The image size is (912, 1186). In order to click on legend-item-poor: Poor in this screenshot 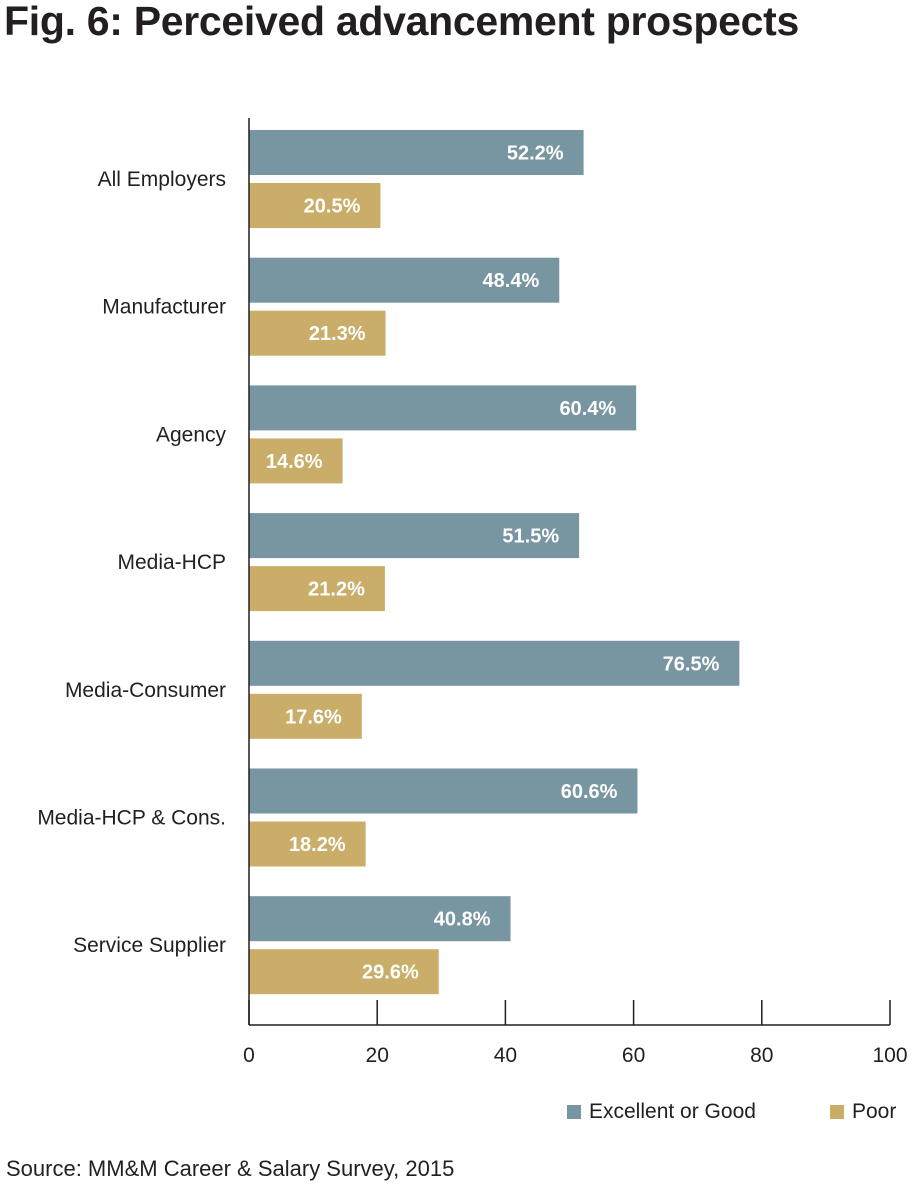, I will do `click(863, 1112)`.